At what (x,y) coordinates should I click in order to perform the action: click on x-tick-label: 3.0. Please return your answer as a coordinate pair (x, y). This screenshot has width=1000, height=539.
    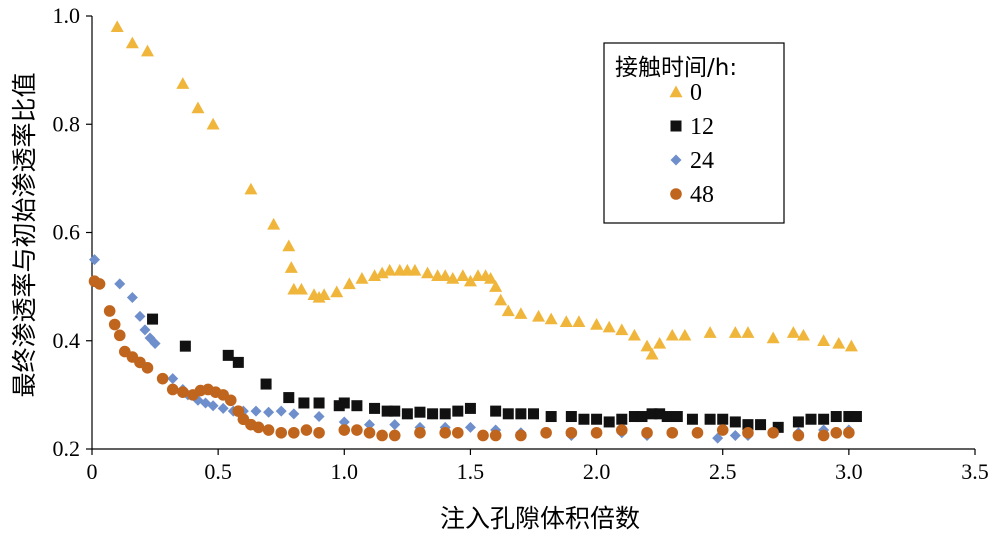
    Looking at the image, I should click on (849, 471).